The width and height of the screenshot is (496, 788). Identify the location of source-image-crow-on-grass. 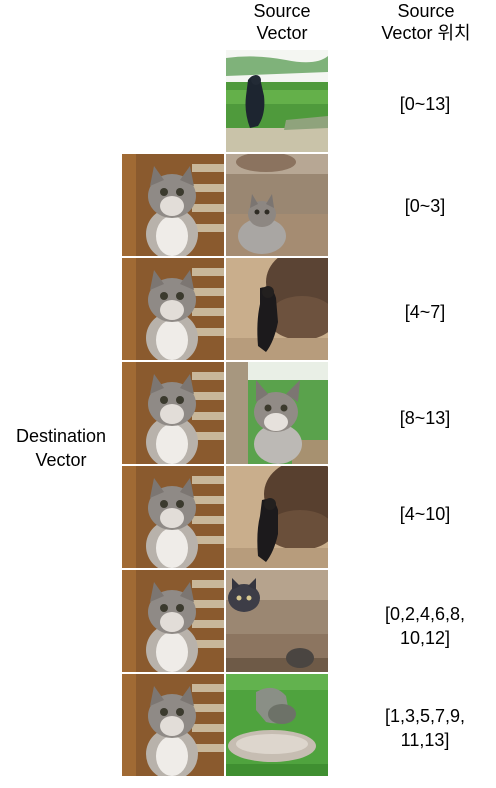
(277, 101).